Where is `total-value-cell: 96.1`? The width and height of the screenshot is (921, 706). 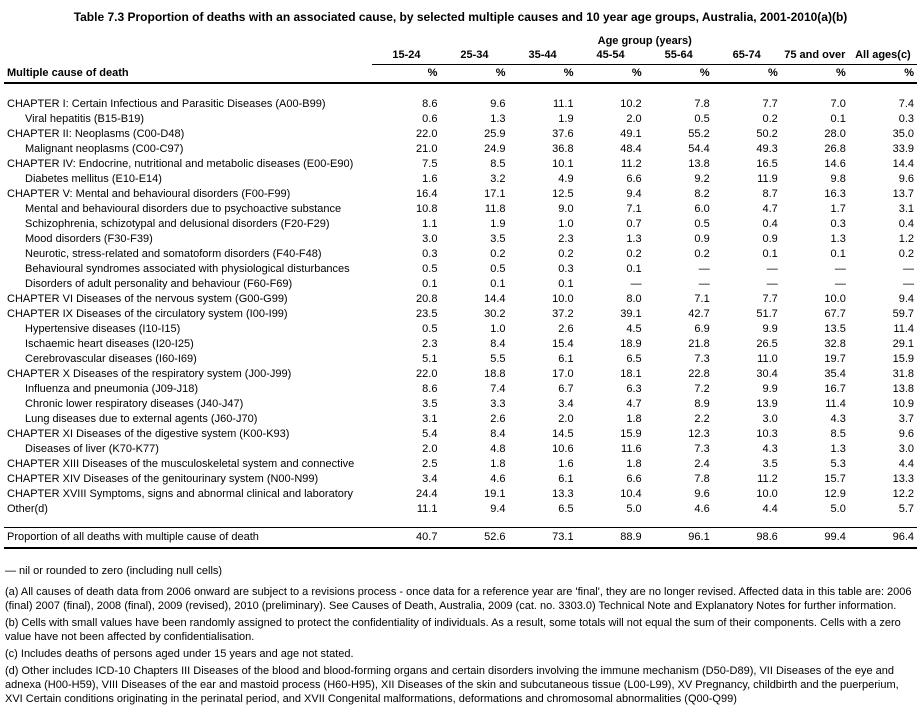
total-value-cell: 96.1 is located at coordinates (678, 538).